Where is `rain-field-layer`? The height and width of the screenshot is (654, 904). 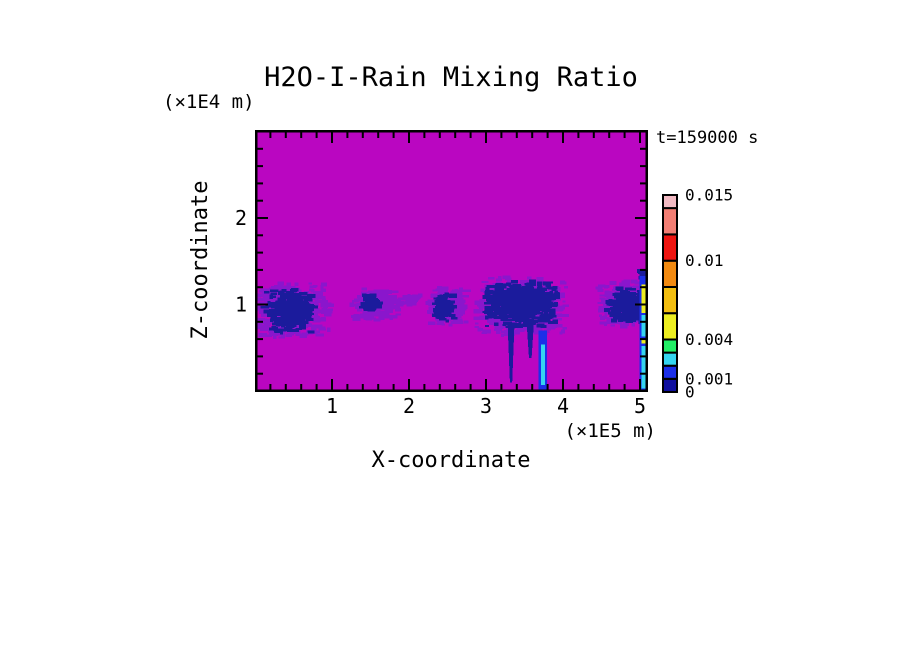
rain-field-layer is located at coordinates (451, 329).